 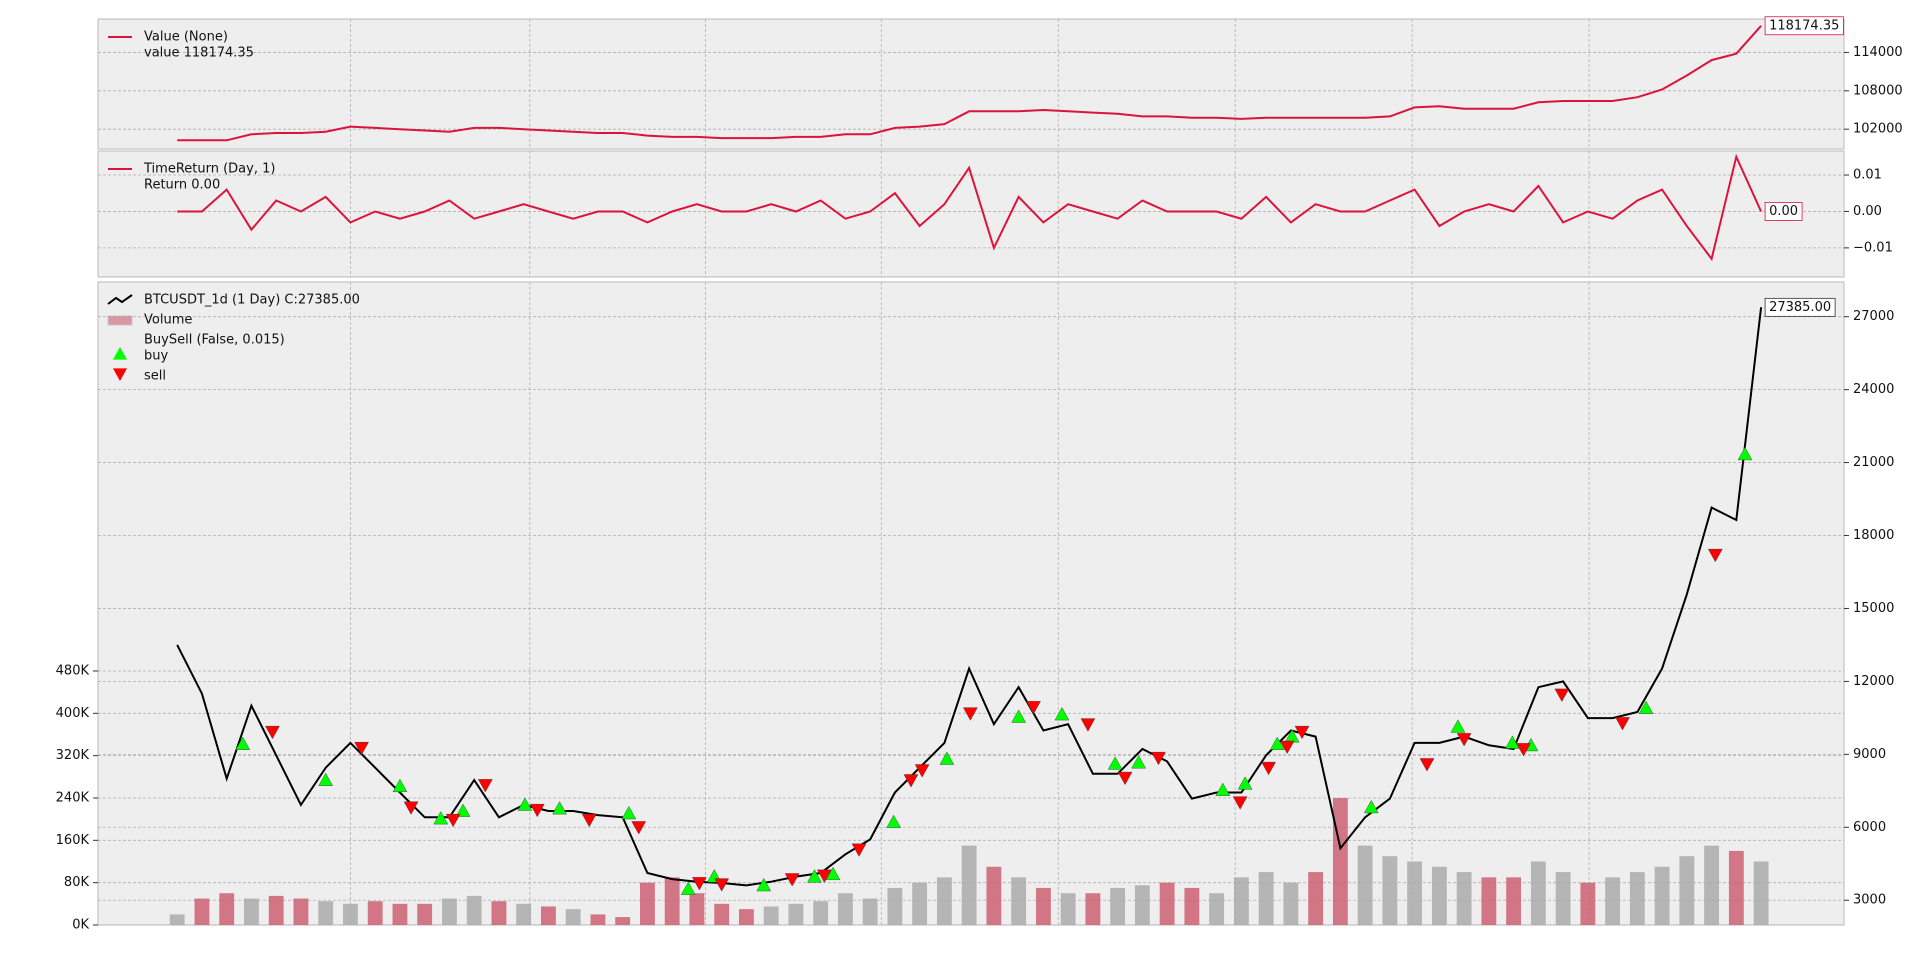 What do you see at coordinates (1873, 247) in the screenshot?
I see `y-tick-label: −0.01` at bounding box center [1873, 247].